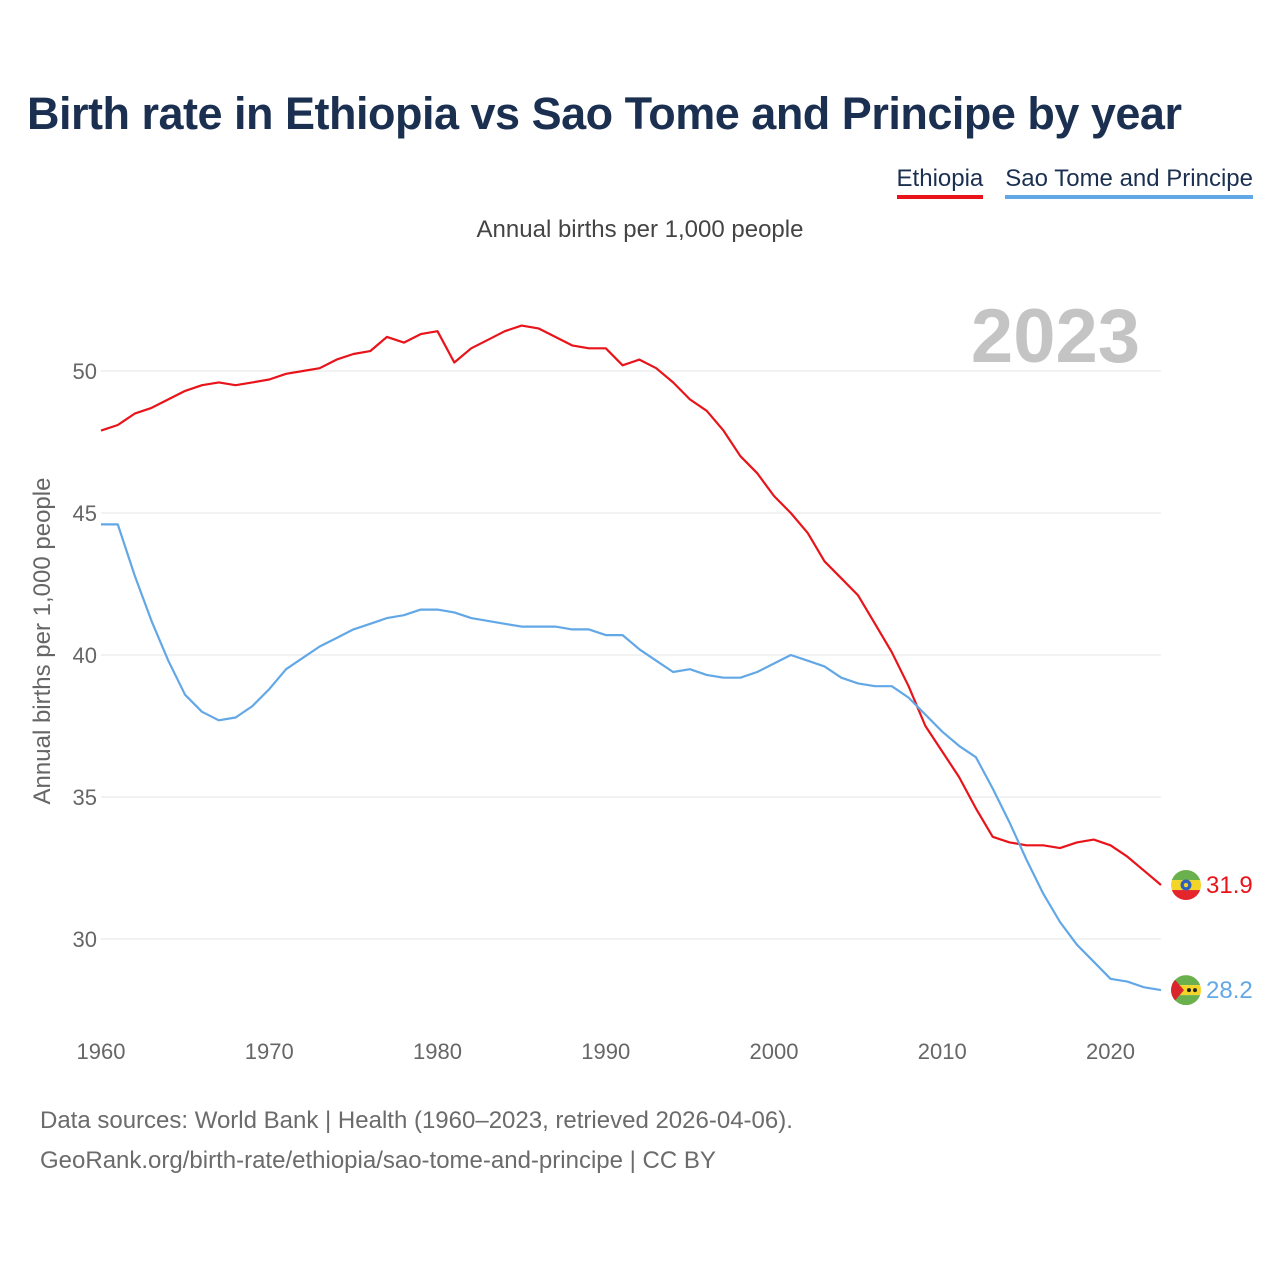  What do you see at coordinates (940, 182) in the screenshot?
I see `legend-item-ethiopia: Ethiopia` at bounding box center [940, 182].